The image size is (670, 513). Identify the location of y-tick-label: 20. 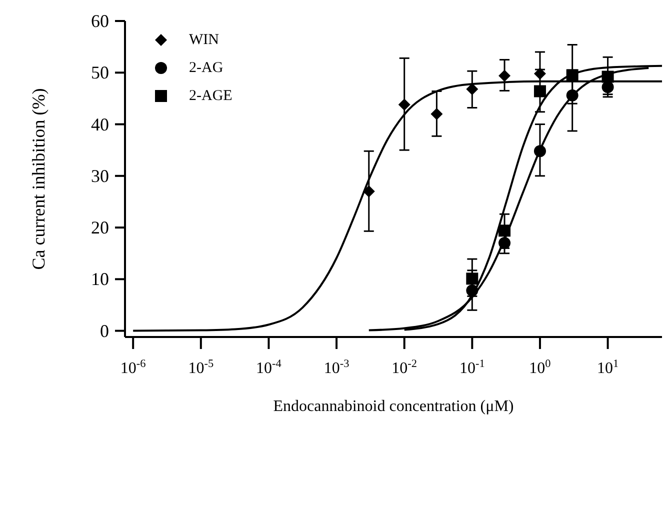
(100, 228).